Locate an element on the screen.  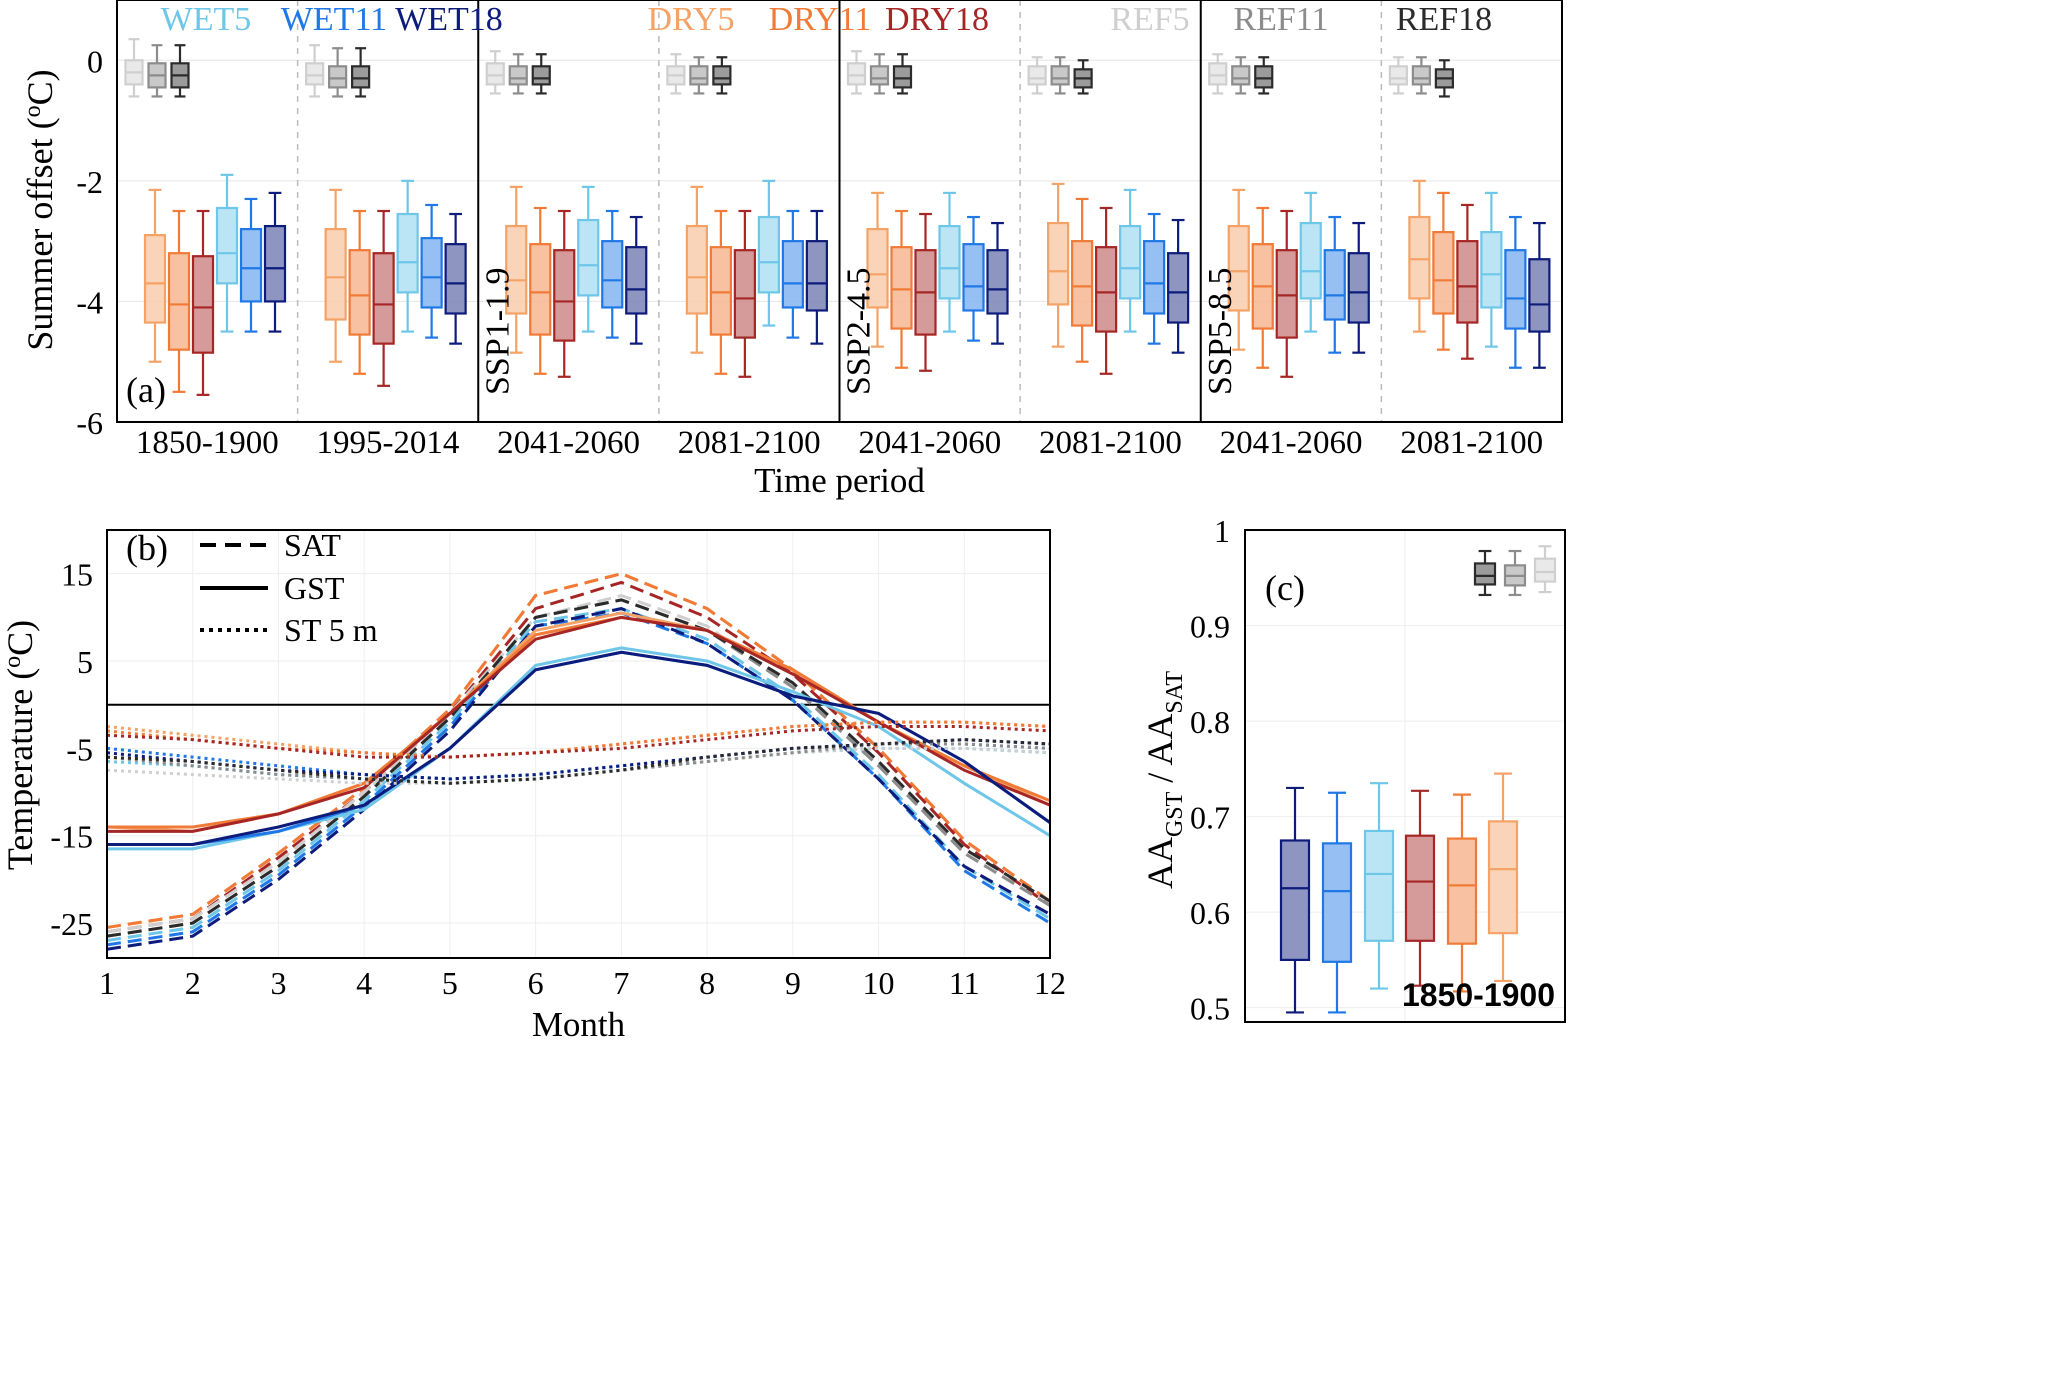
xtick-label: 11 is located at coordinates (964, 983).